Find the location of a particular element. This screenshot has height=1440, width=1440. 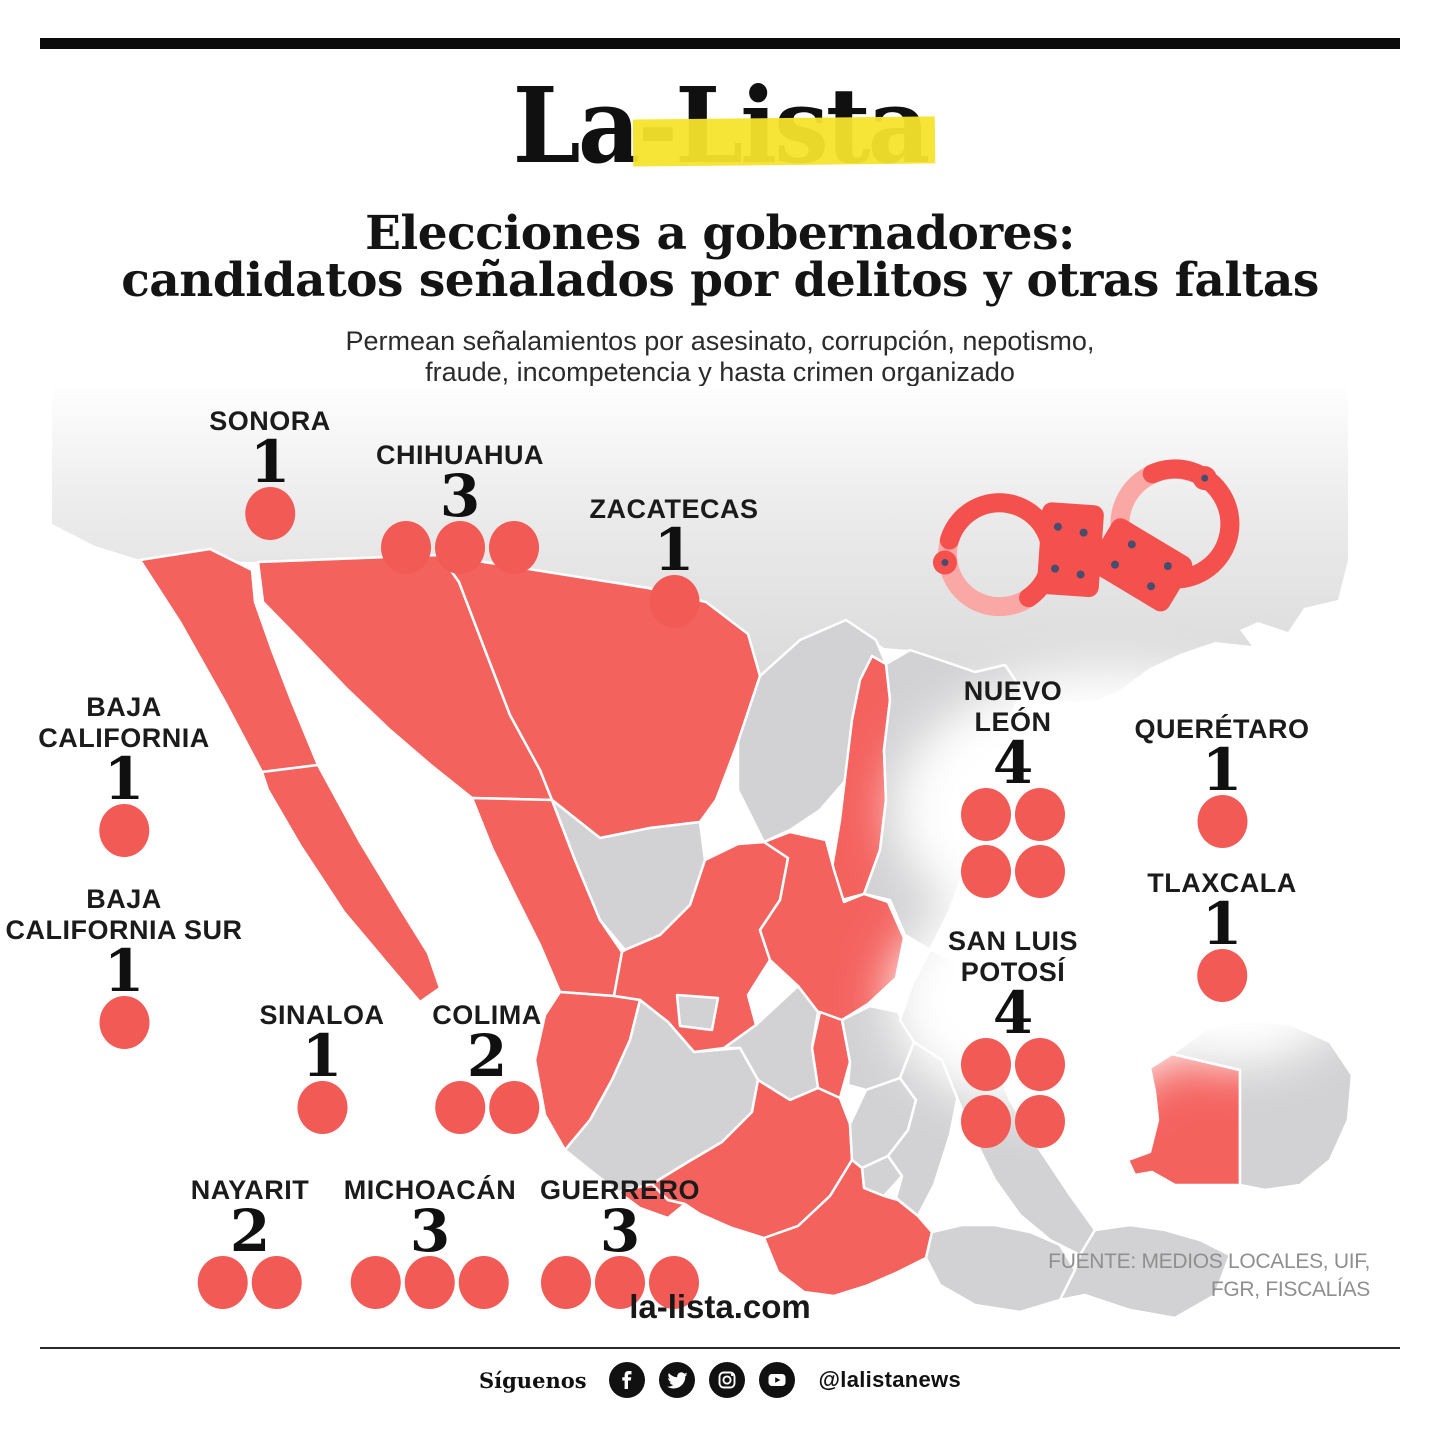

state-label-baja-california: BAJA CALIFORNIA 1 is located at coordinates (123, 774).